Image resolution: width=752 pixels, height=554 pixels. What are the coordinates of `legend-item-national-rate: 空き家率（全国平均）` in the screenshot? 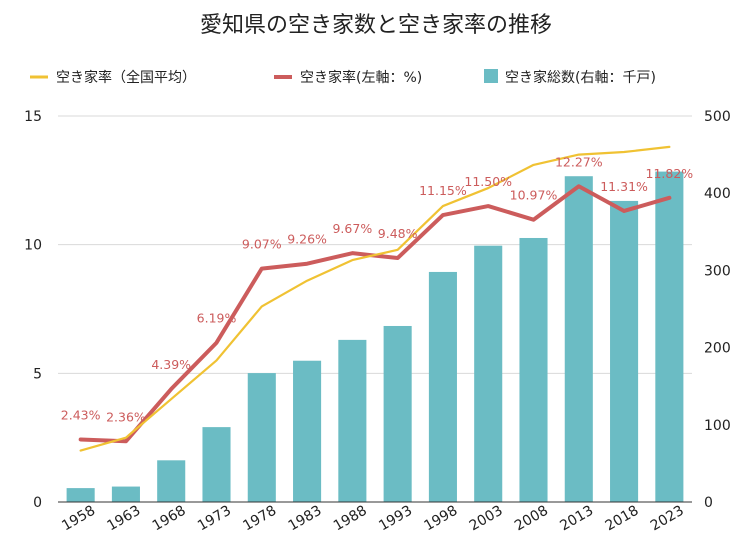 It's located at (113, 77).